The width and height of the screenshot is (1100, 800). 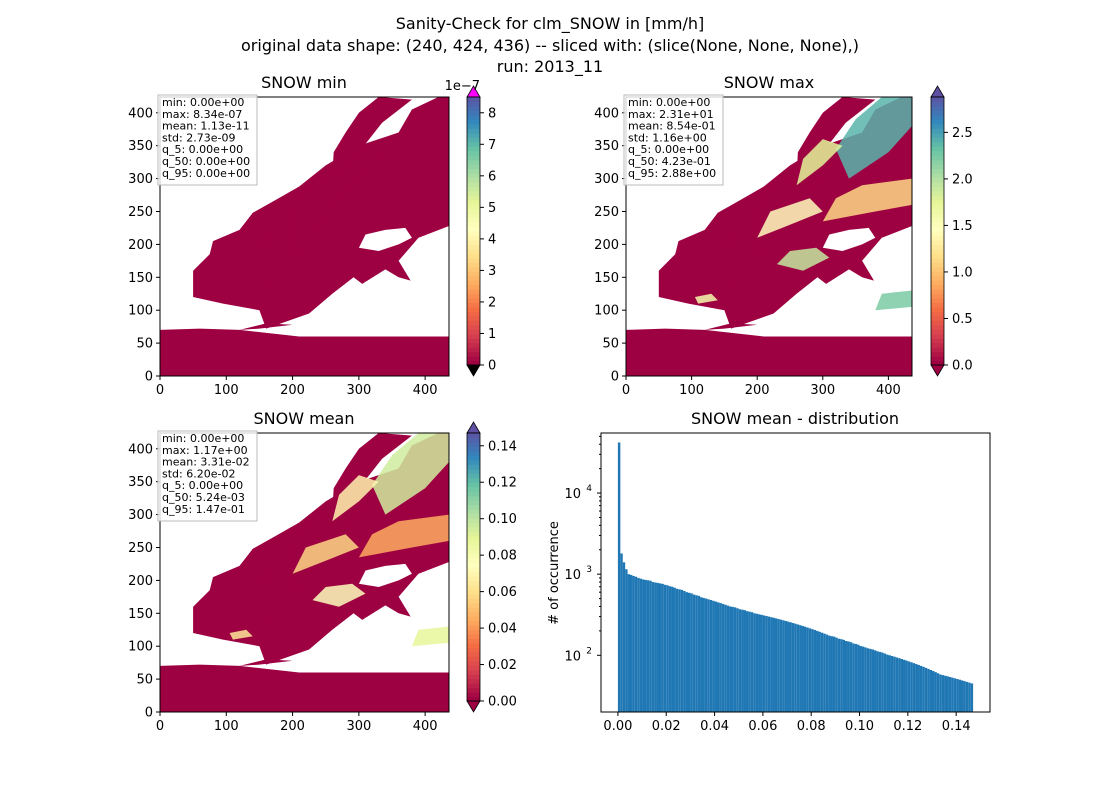 What do you see at coordinates (502, 446) in the screenshot?
I see `colorbar-tick-label: 0.14` at bounding box center [502, 446].